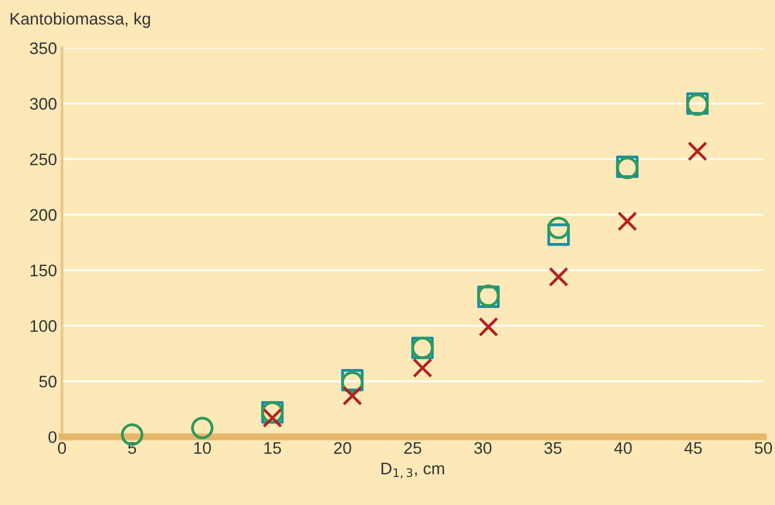 The width and height of the screenshot is (775, 505). What do you see at coordinates (553, 448) in the screenshot?
I see `x-tick-label: 35` at bounding box center [553, 448].